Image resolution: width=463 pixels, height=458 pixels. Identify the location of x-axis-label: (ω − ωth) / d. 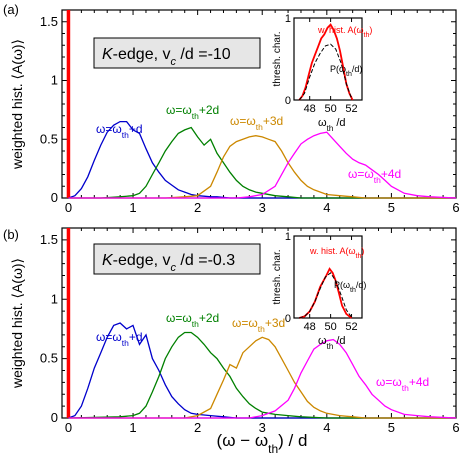
(262, 443).